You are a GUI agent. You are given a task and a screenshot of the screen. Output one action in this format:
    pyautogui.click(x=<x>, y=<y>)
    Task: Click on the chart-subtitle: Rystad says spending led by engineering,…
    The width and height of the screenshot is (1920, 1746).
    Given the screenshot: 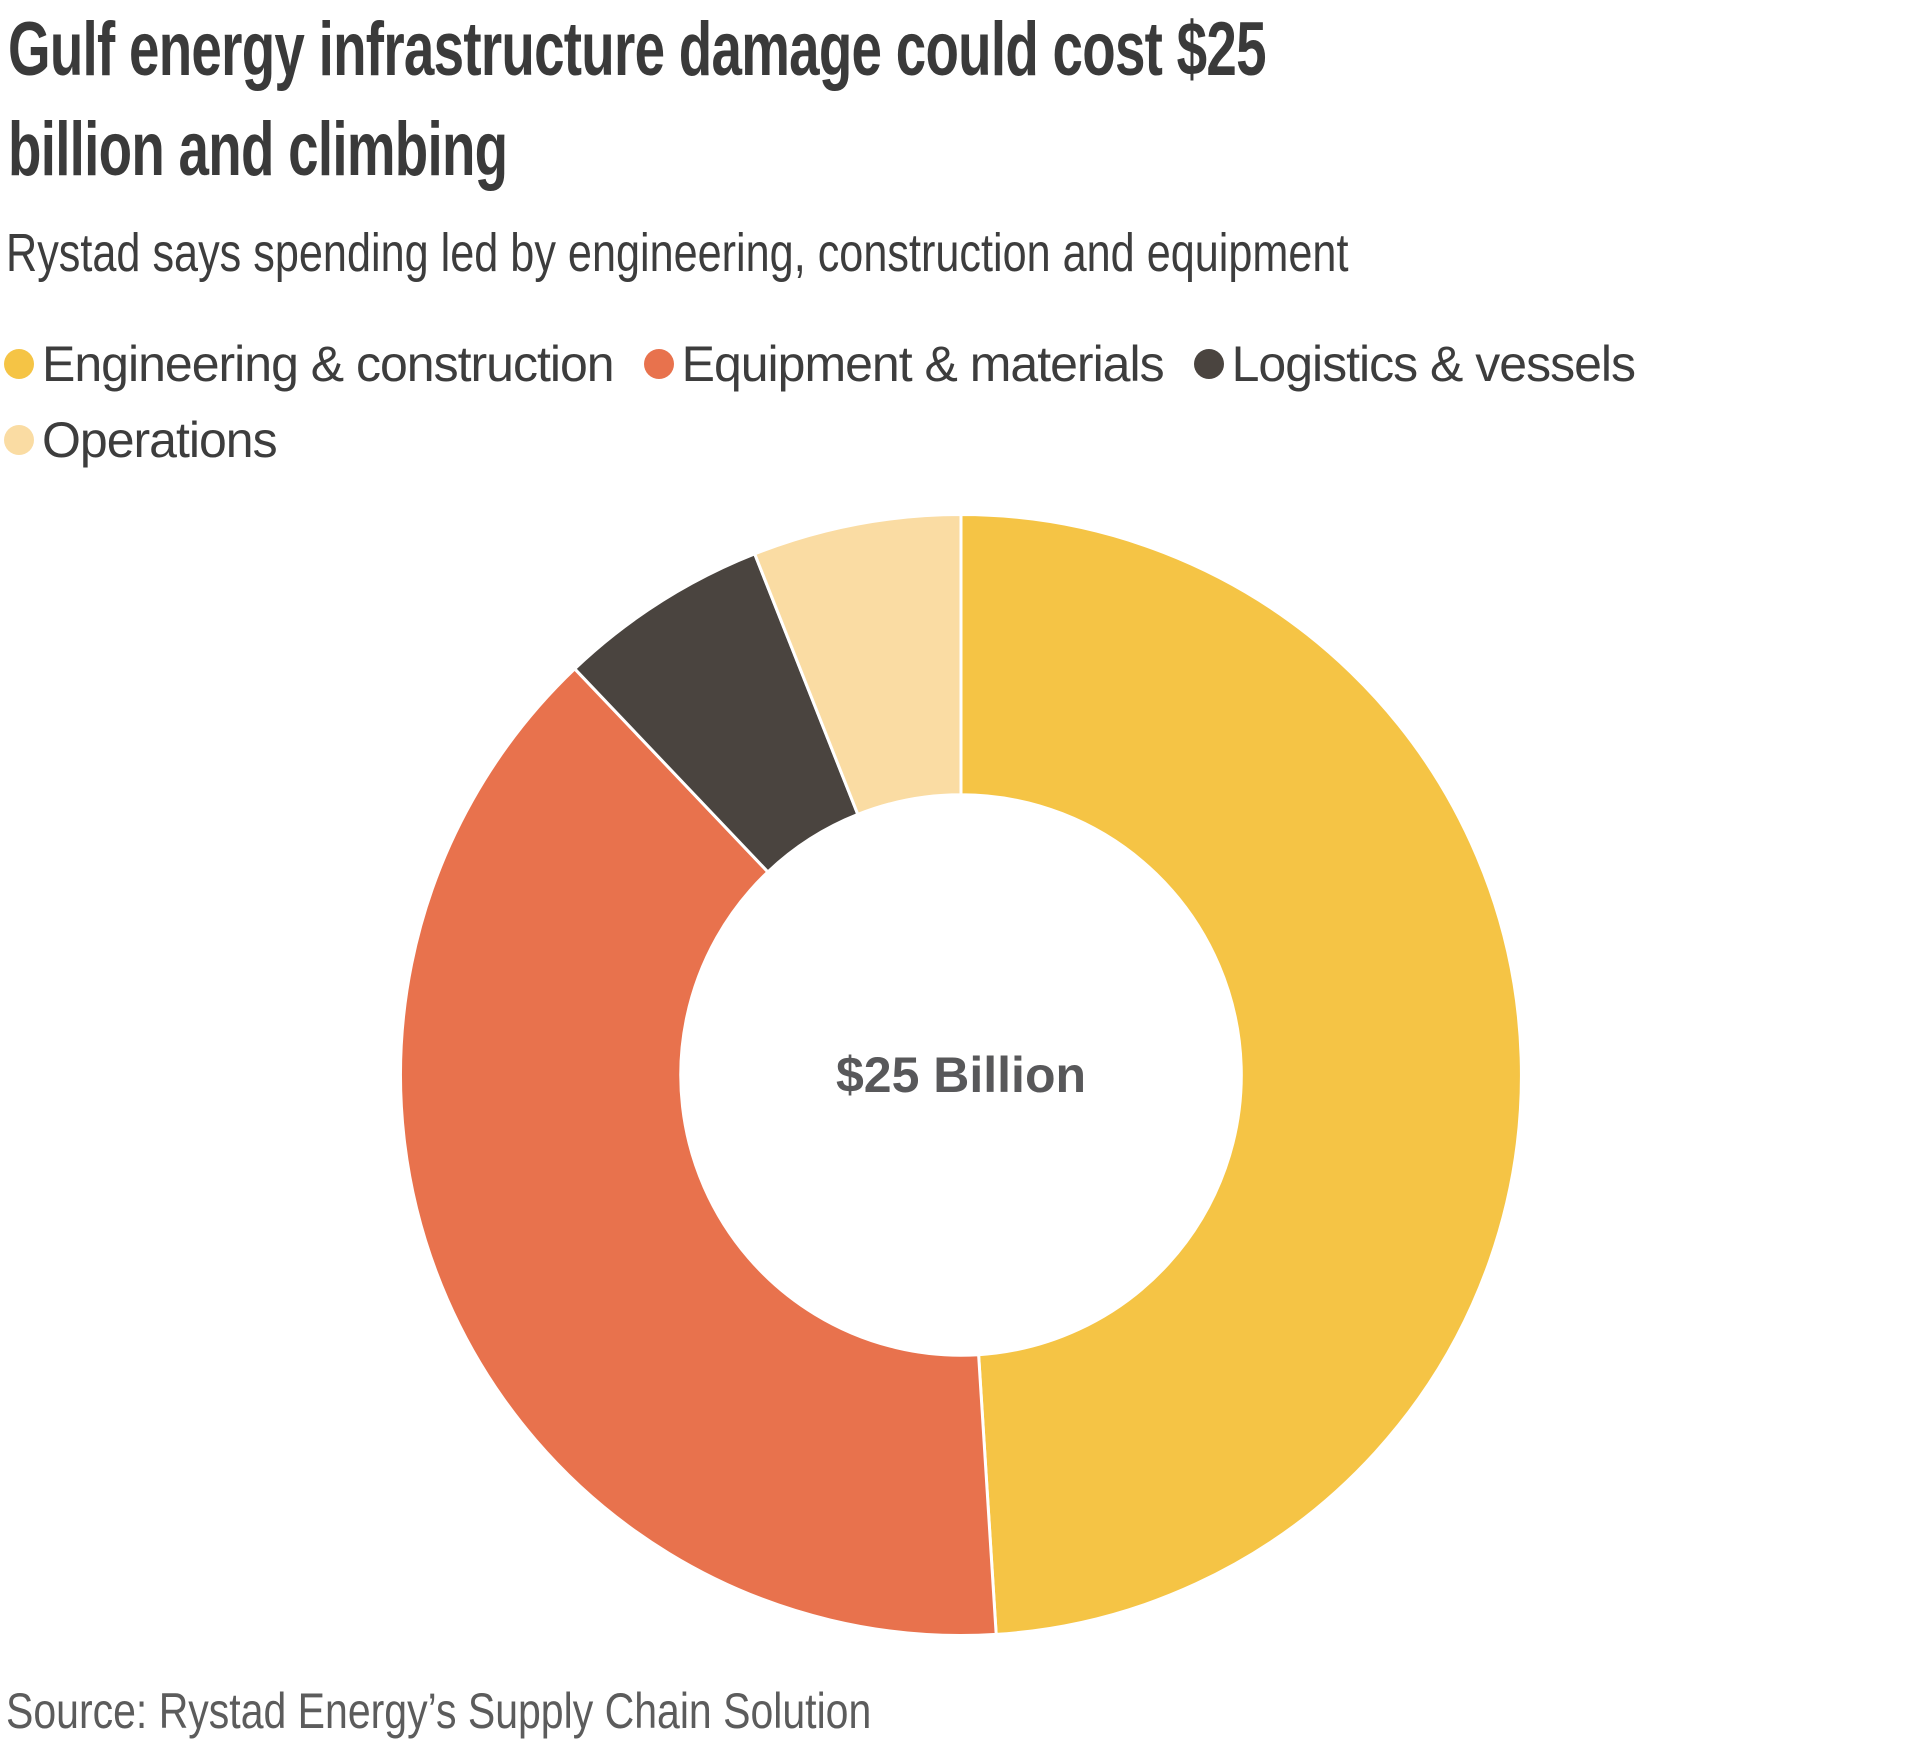 What is the action you would take?
    pyautogui.click(x=677, y=253)
    